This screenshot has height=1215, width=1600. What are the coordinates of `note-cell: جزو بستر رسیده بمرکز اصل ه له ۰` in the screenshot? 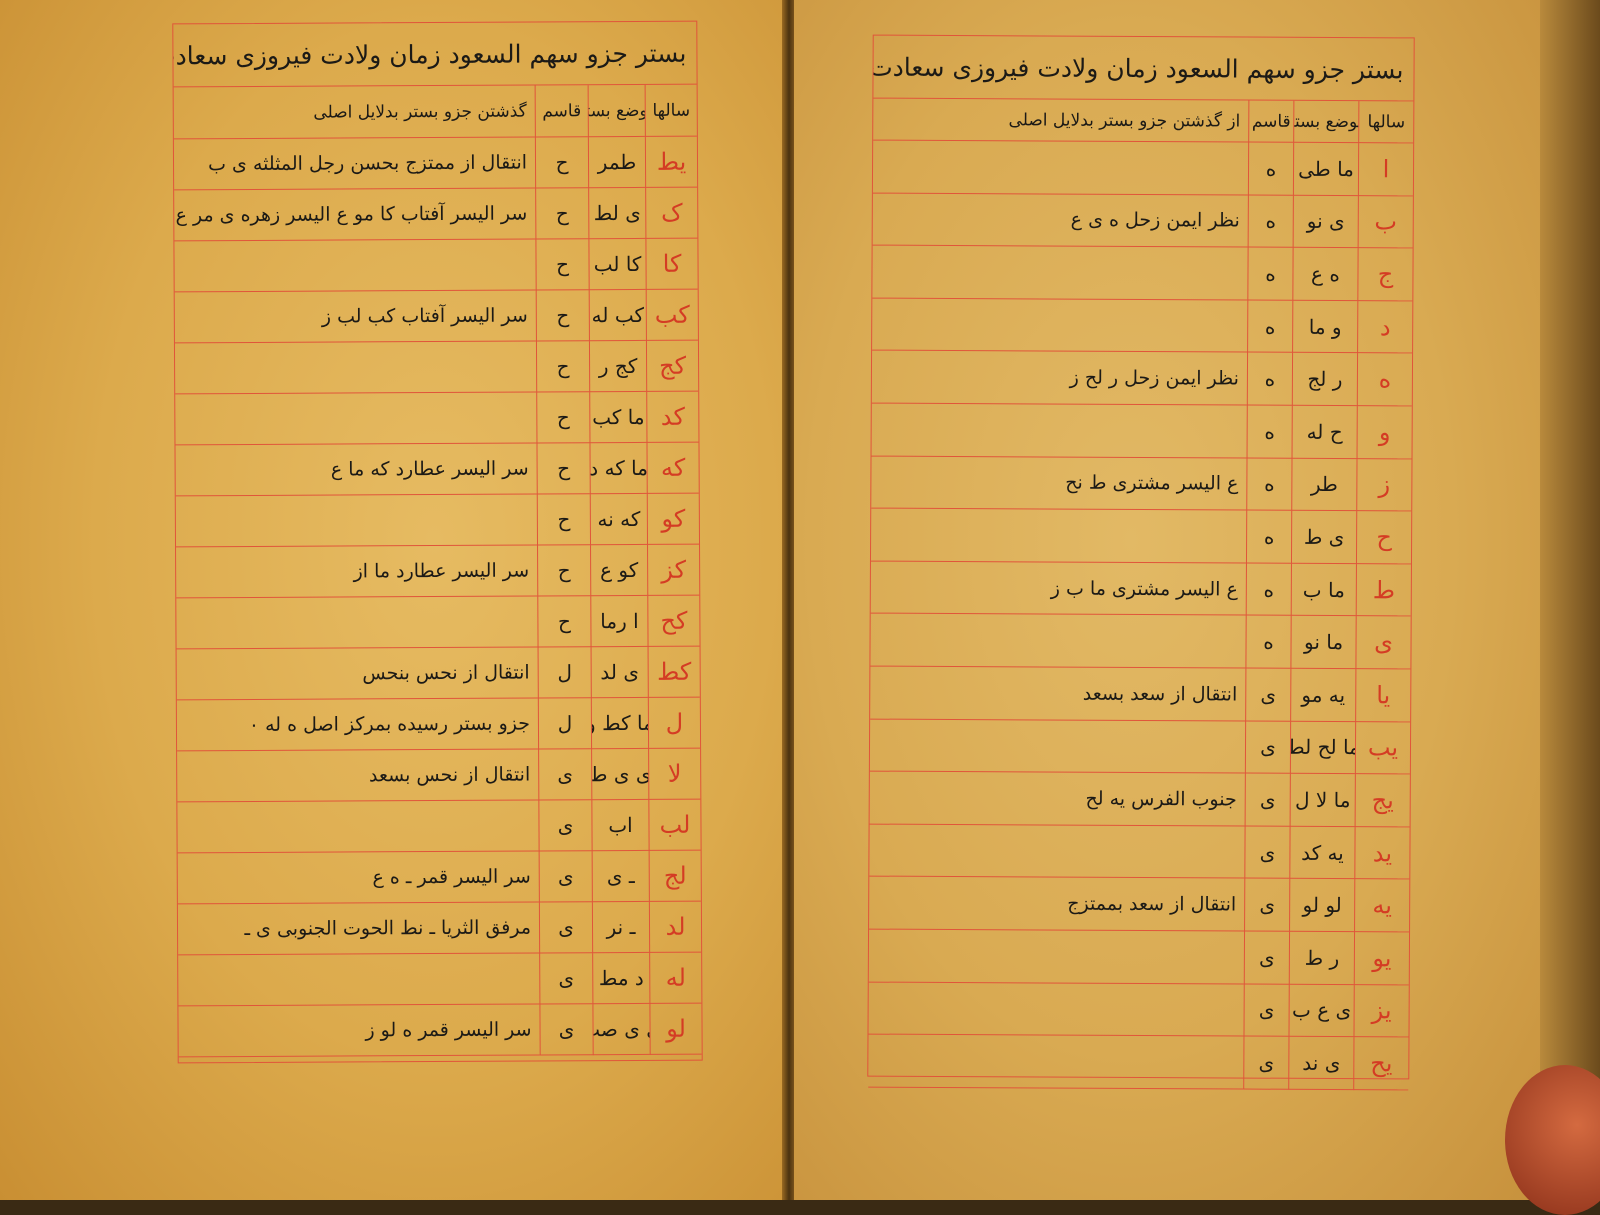 It's located at (357, 725).